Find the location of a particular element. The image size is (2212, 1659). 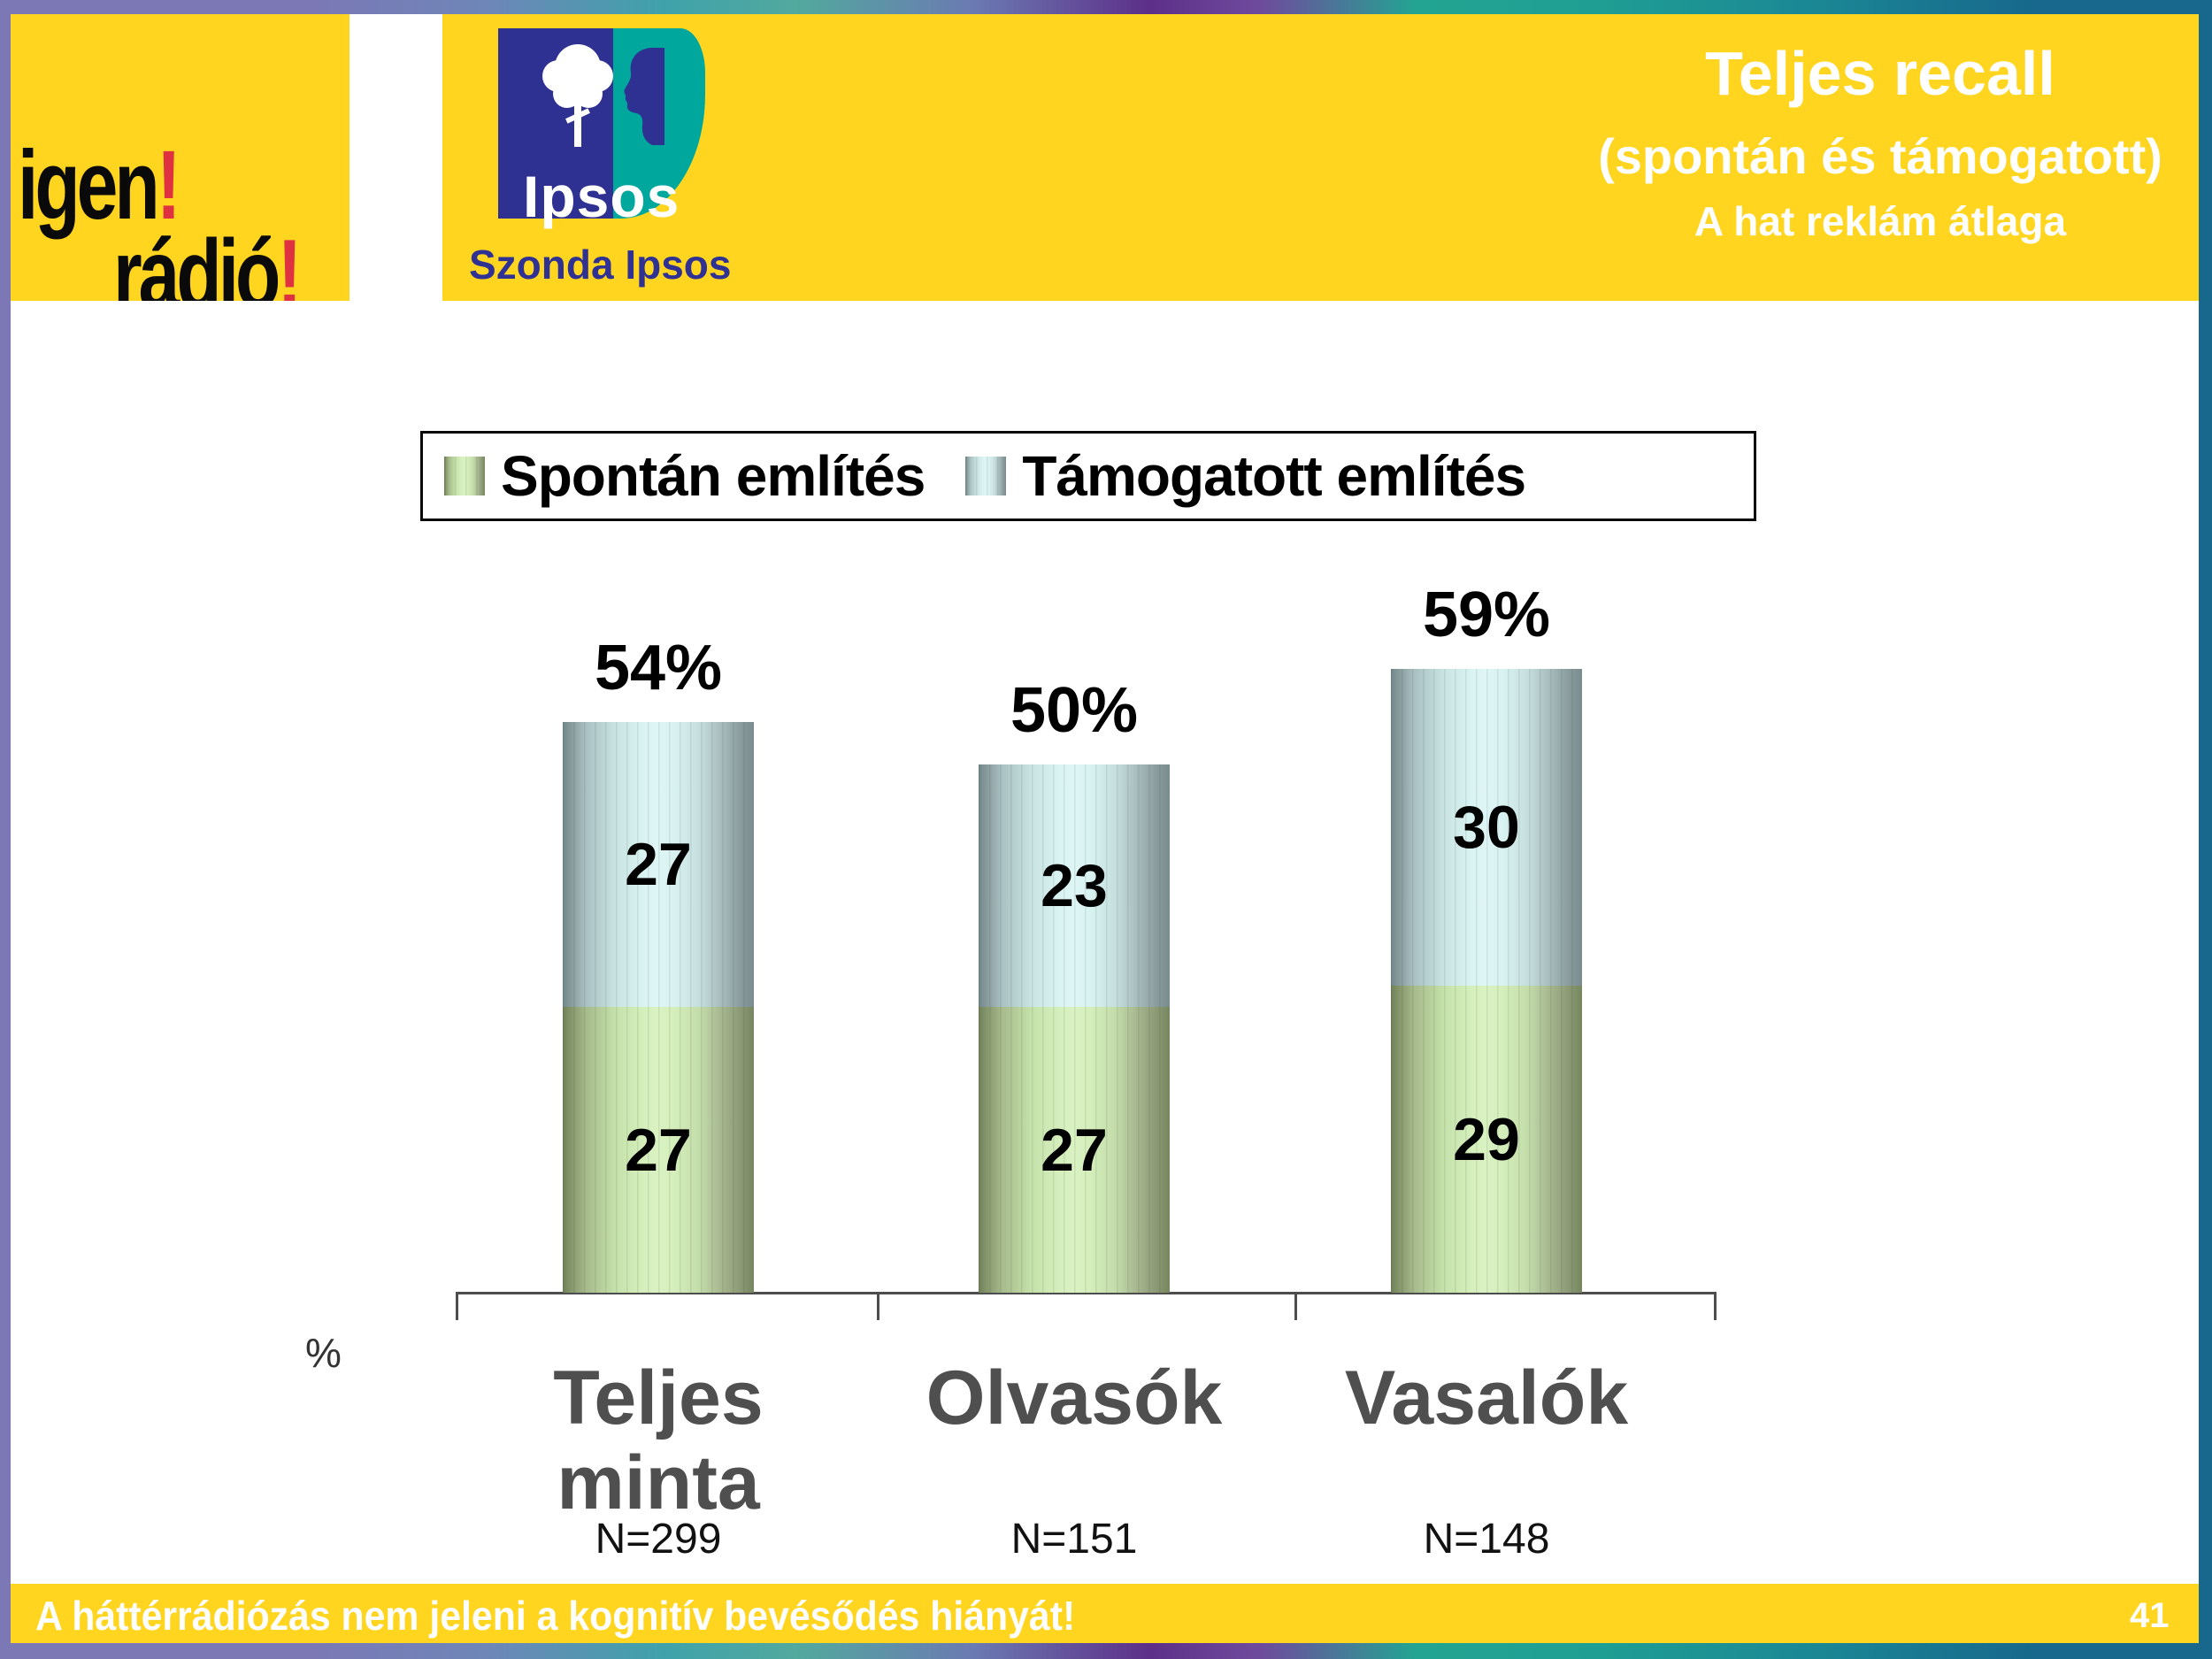

legend-swatch-tamogatott is located at coordinates (986, 476).